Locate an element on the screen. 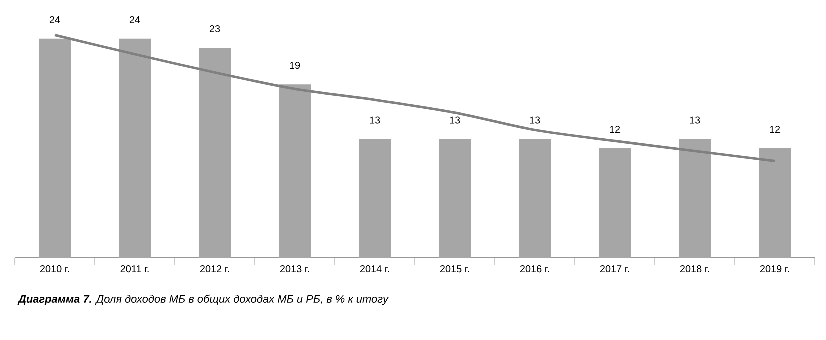 This screenshot has height=340, width=826. x-tick-label: 2012 г. is located at coordinates (215, 269).